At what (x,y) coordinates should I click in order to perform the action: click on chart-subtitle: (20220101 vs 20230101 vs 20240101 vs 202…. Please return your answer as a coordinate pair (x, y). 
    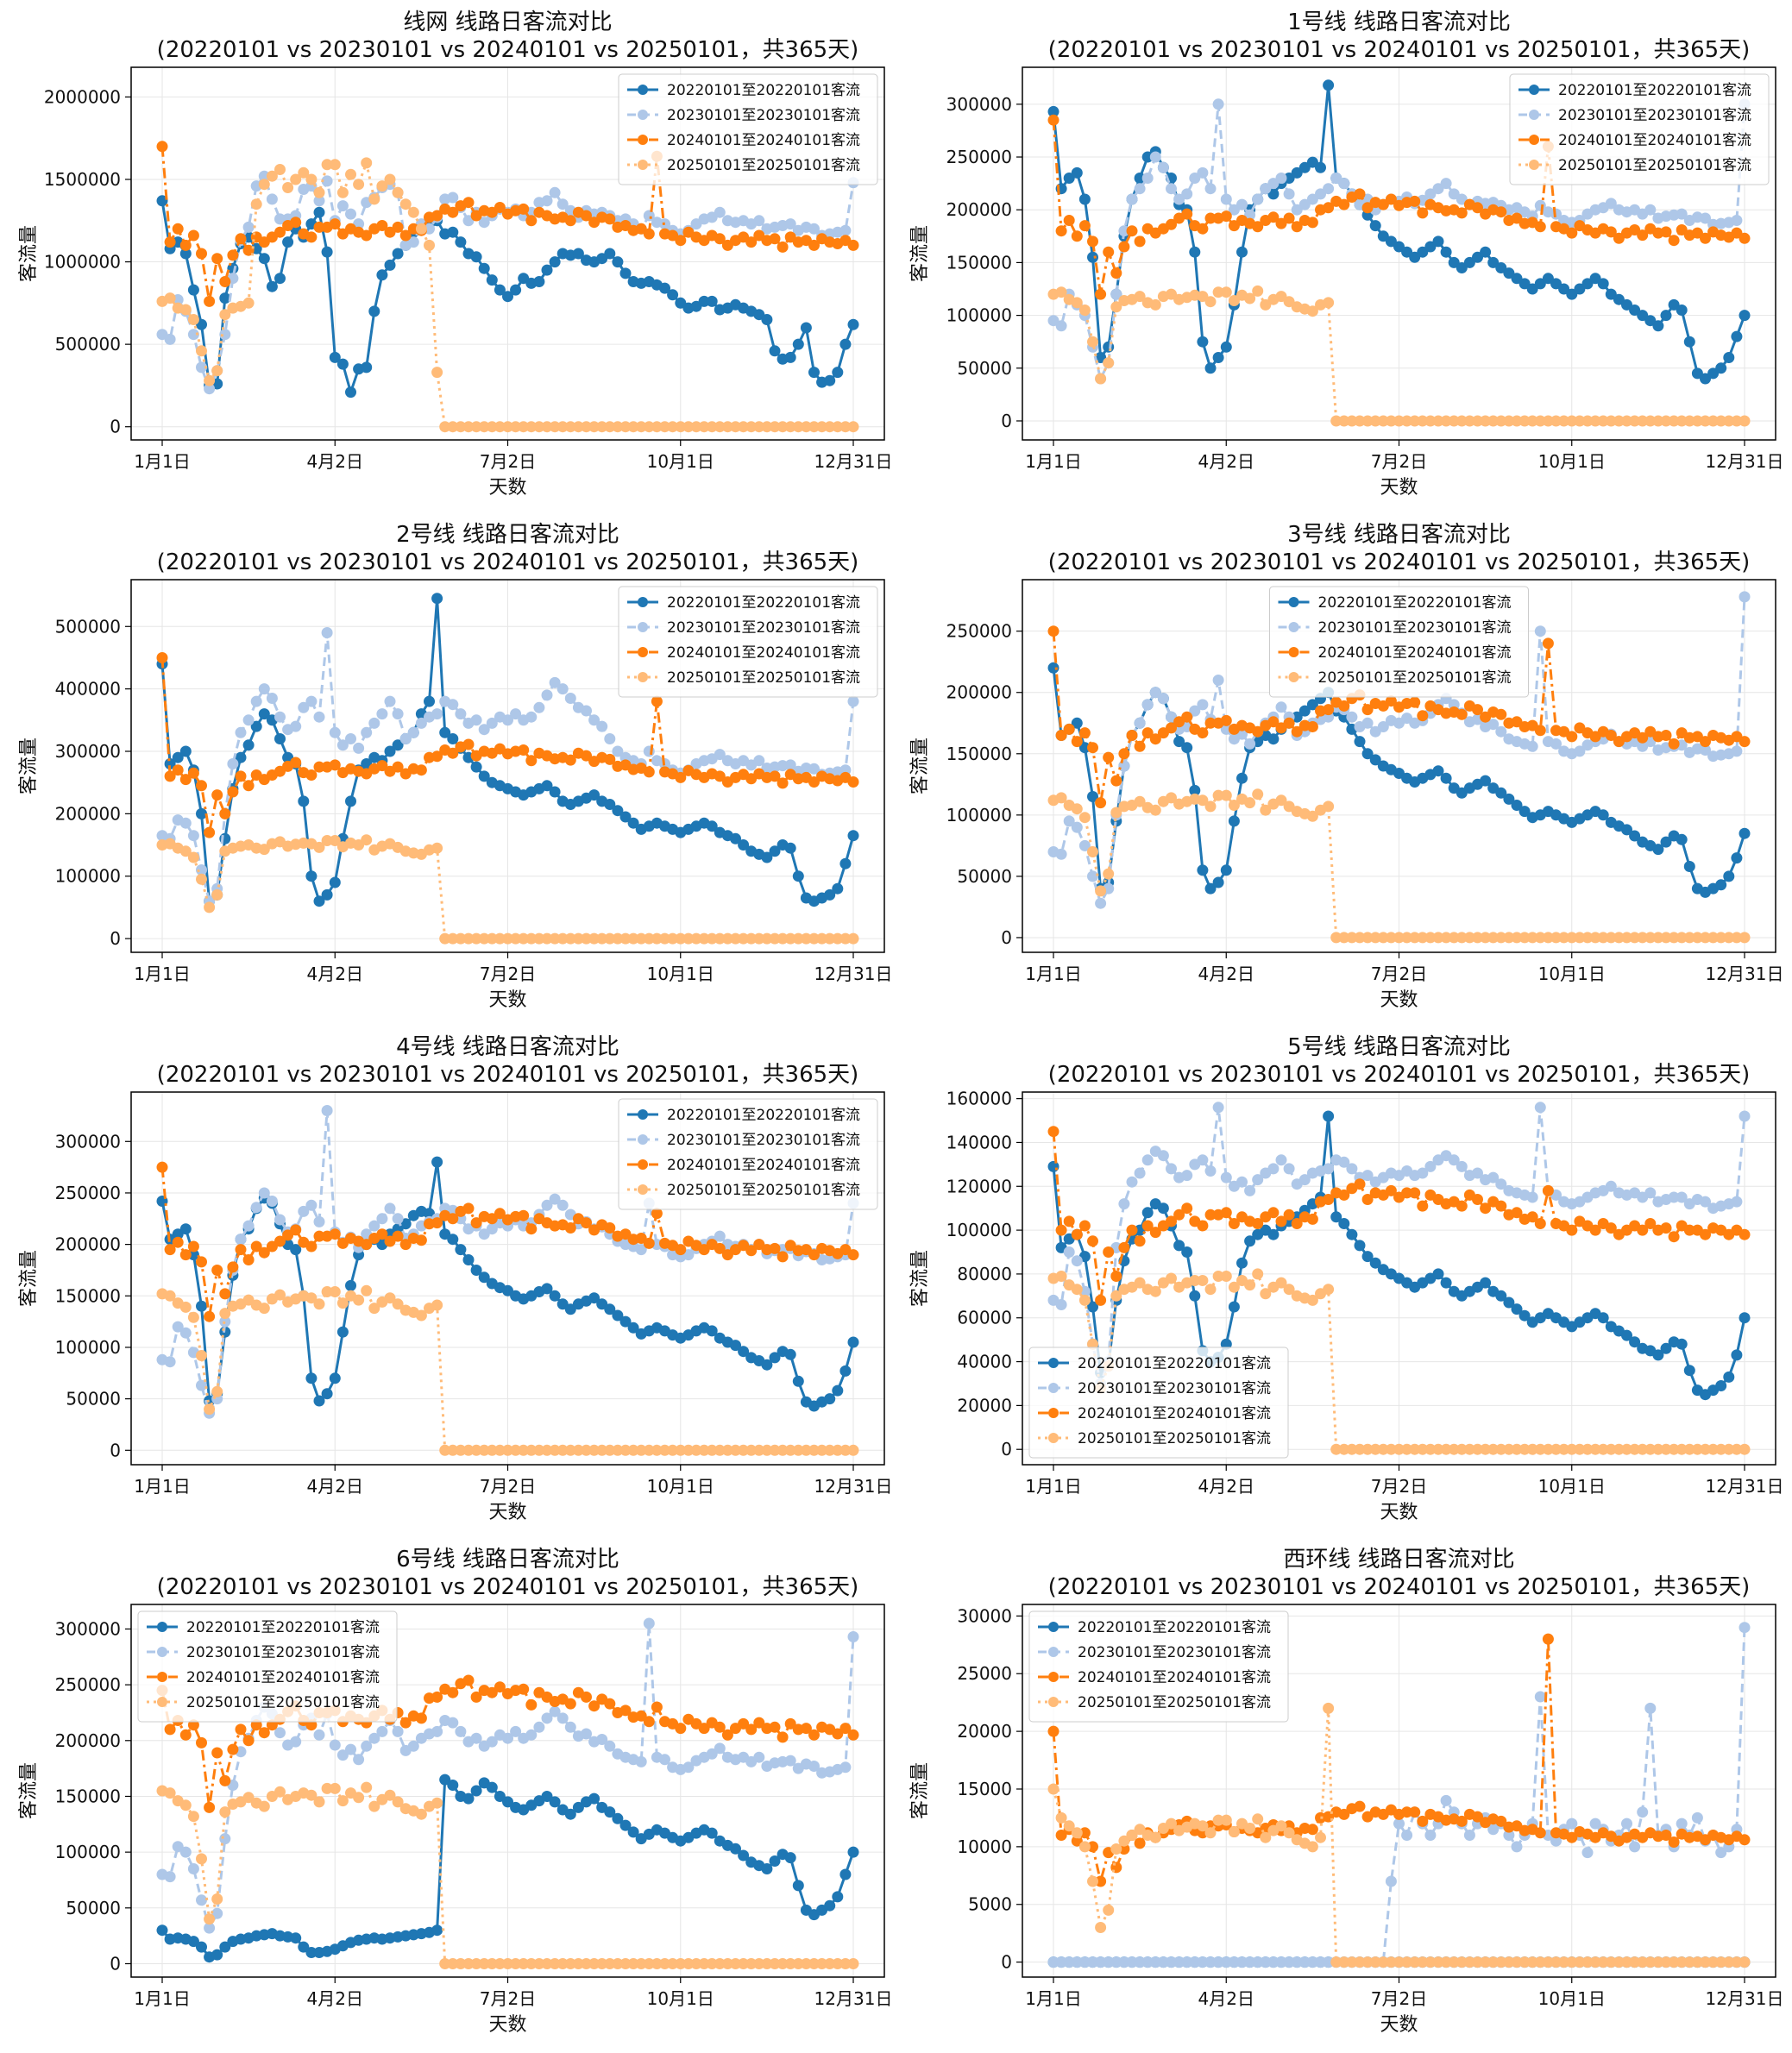
    Looking at the image, I should click on (1399, 50).